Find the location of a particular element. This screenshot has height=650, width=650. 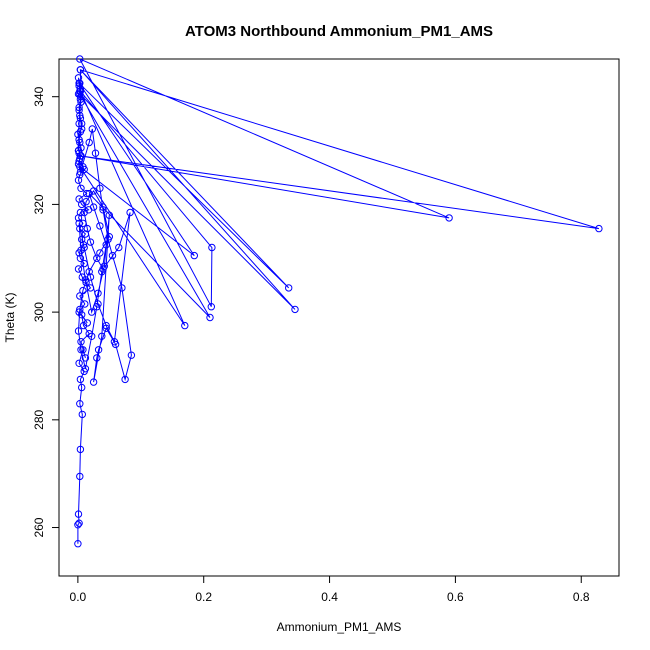

y-tick-label: 260 is located at coordinates (39, 527).